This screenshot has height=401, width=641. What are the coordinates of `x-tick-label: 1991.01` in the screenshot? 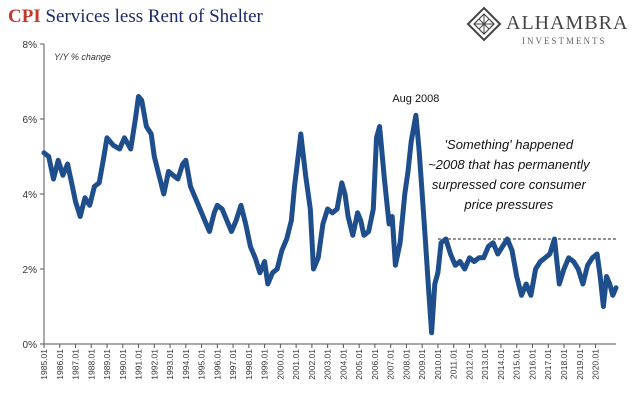 It's located at (139, 364).